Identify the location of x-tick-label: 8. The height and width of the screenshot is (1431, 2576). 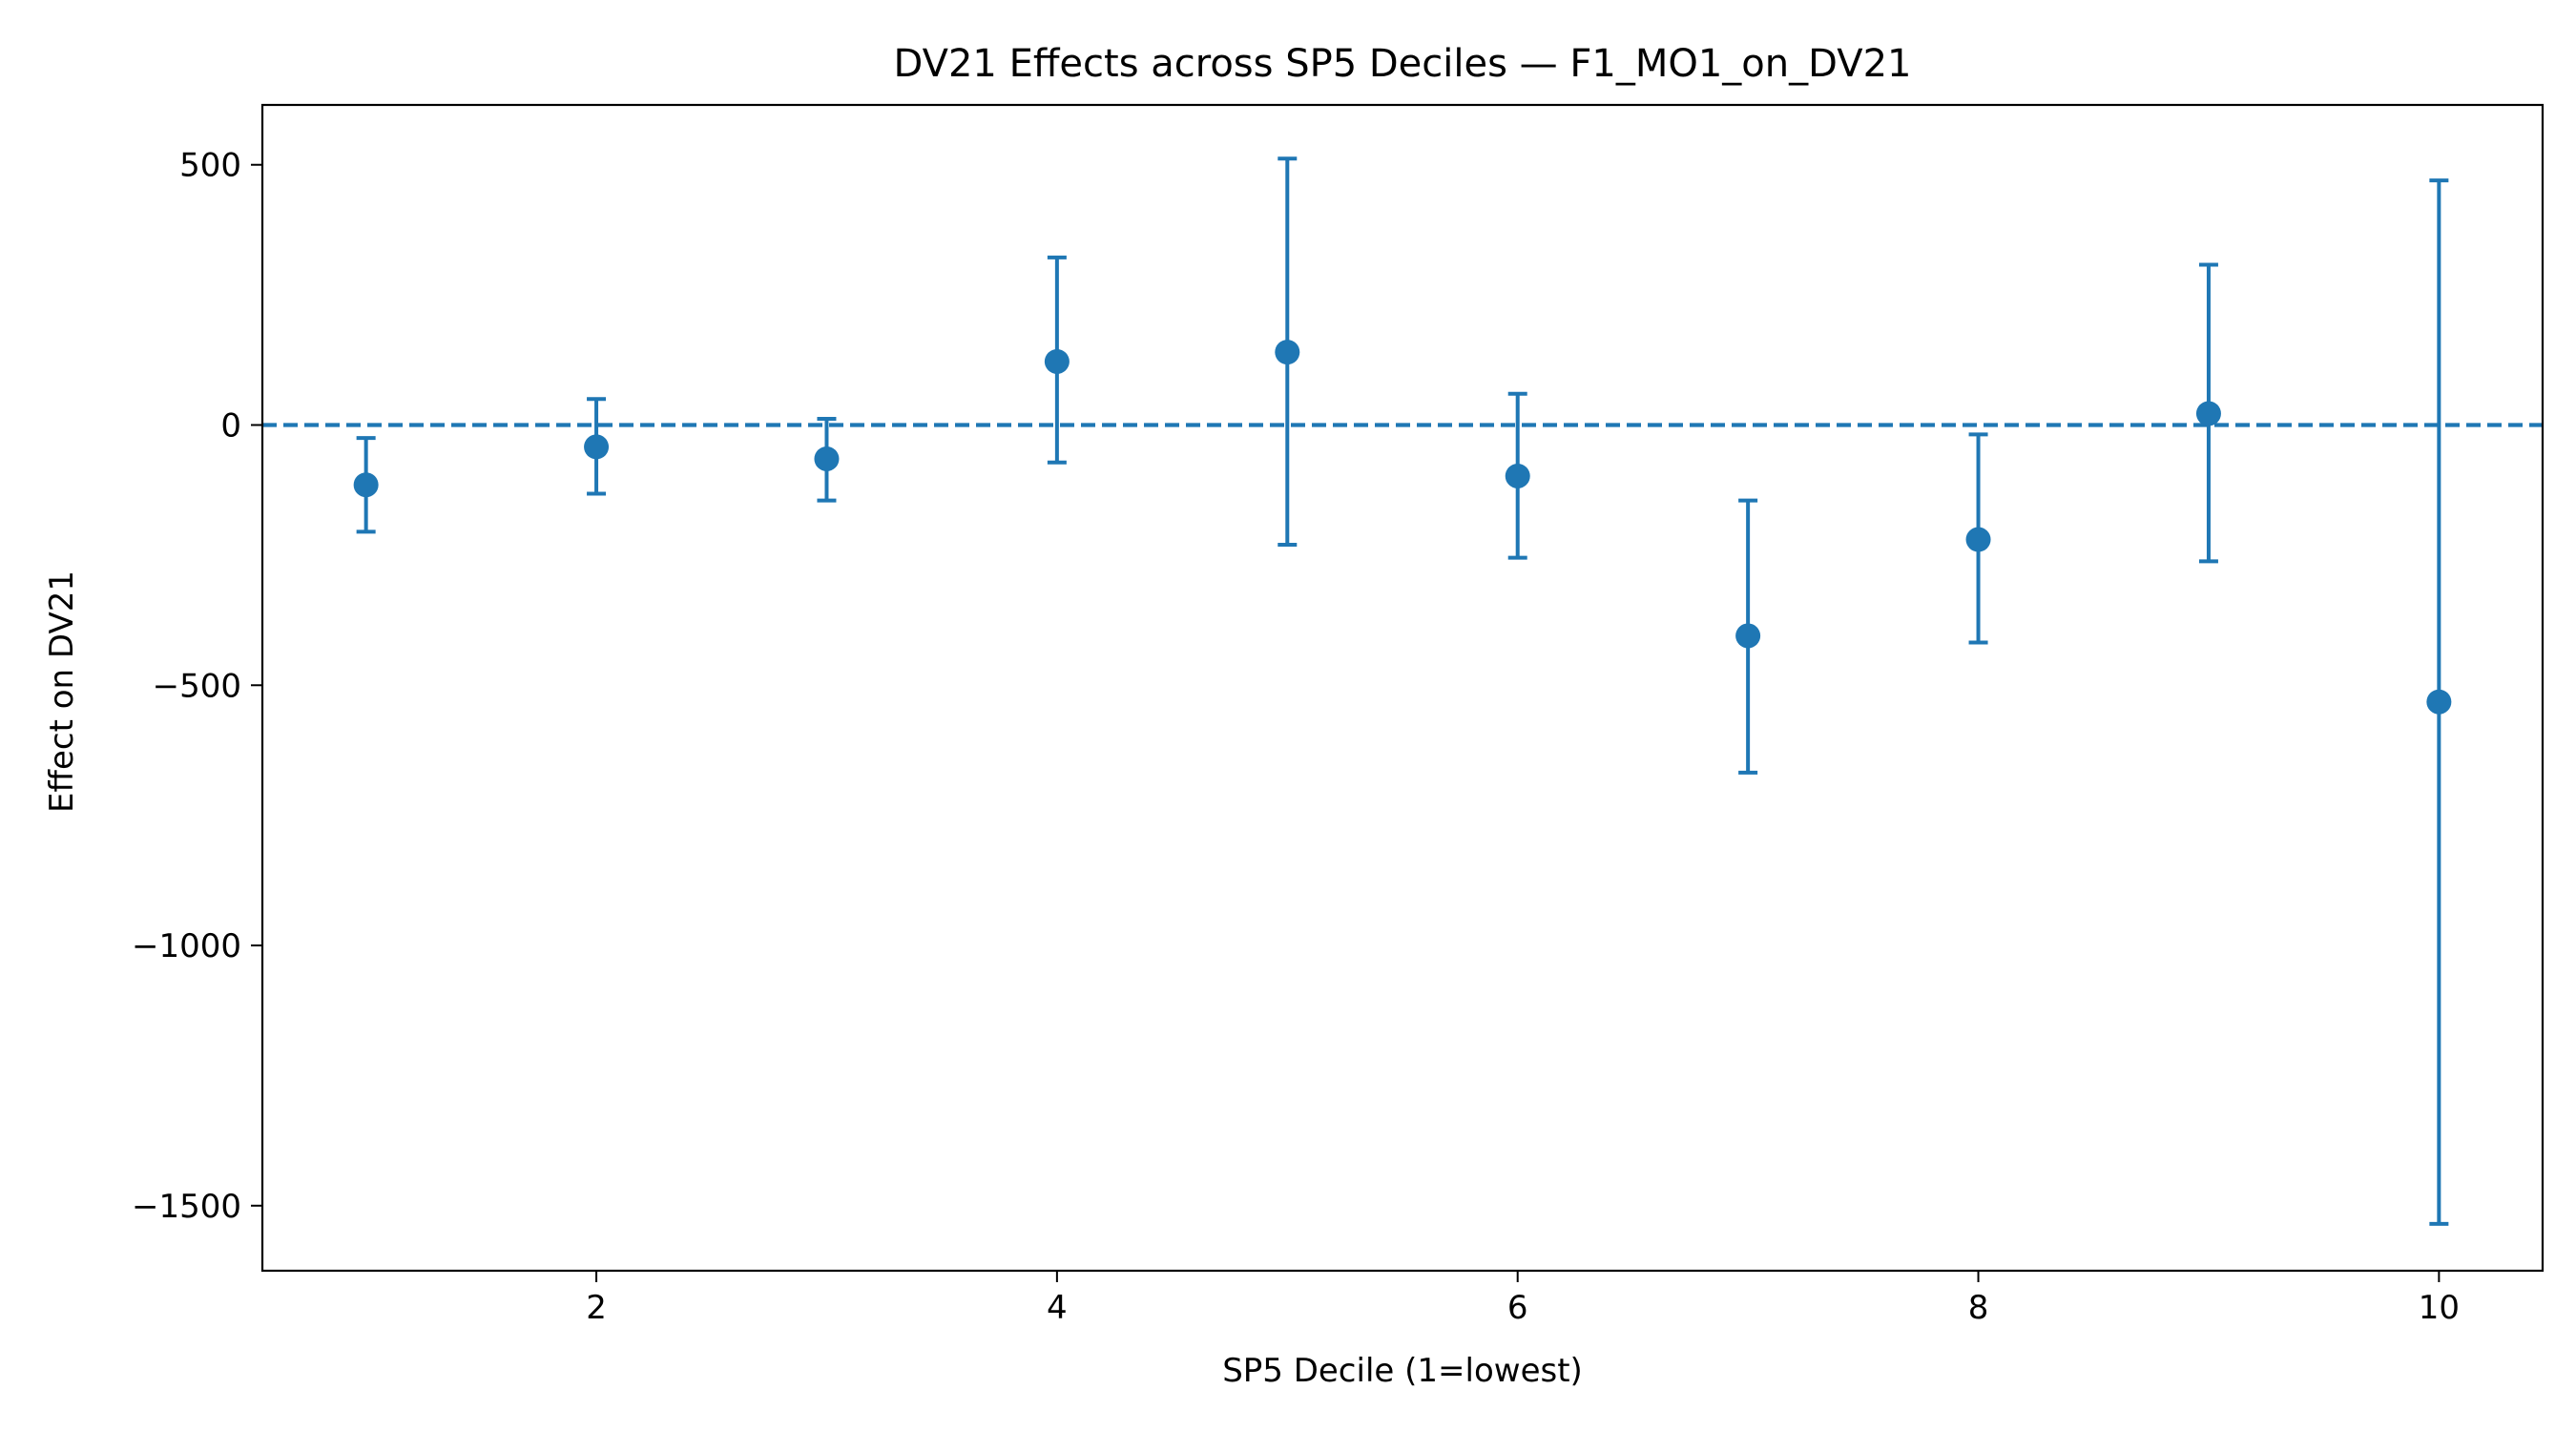
(1978, 1308).